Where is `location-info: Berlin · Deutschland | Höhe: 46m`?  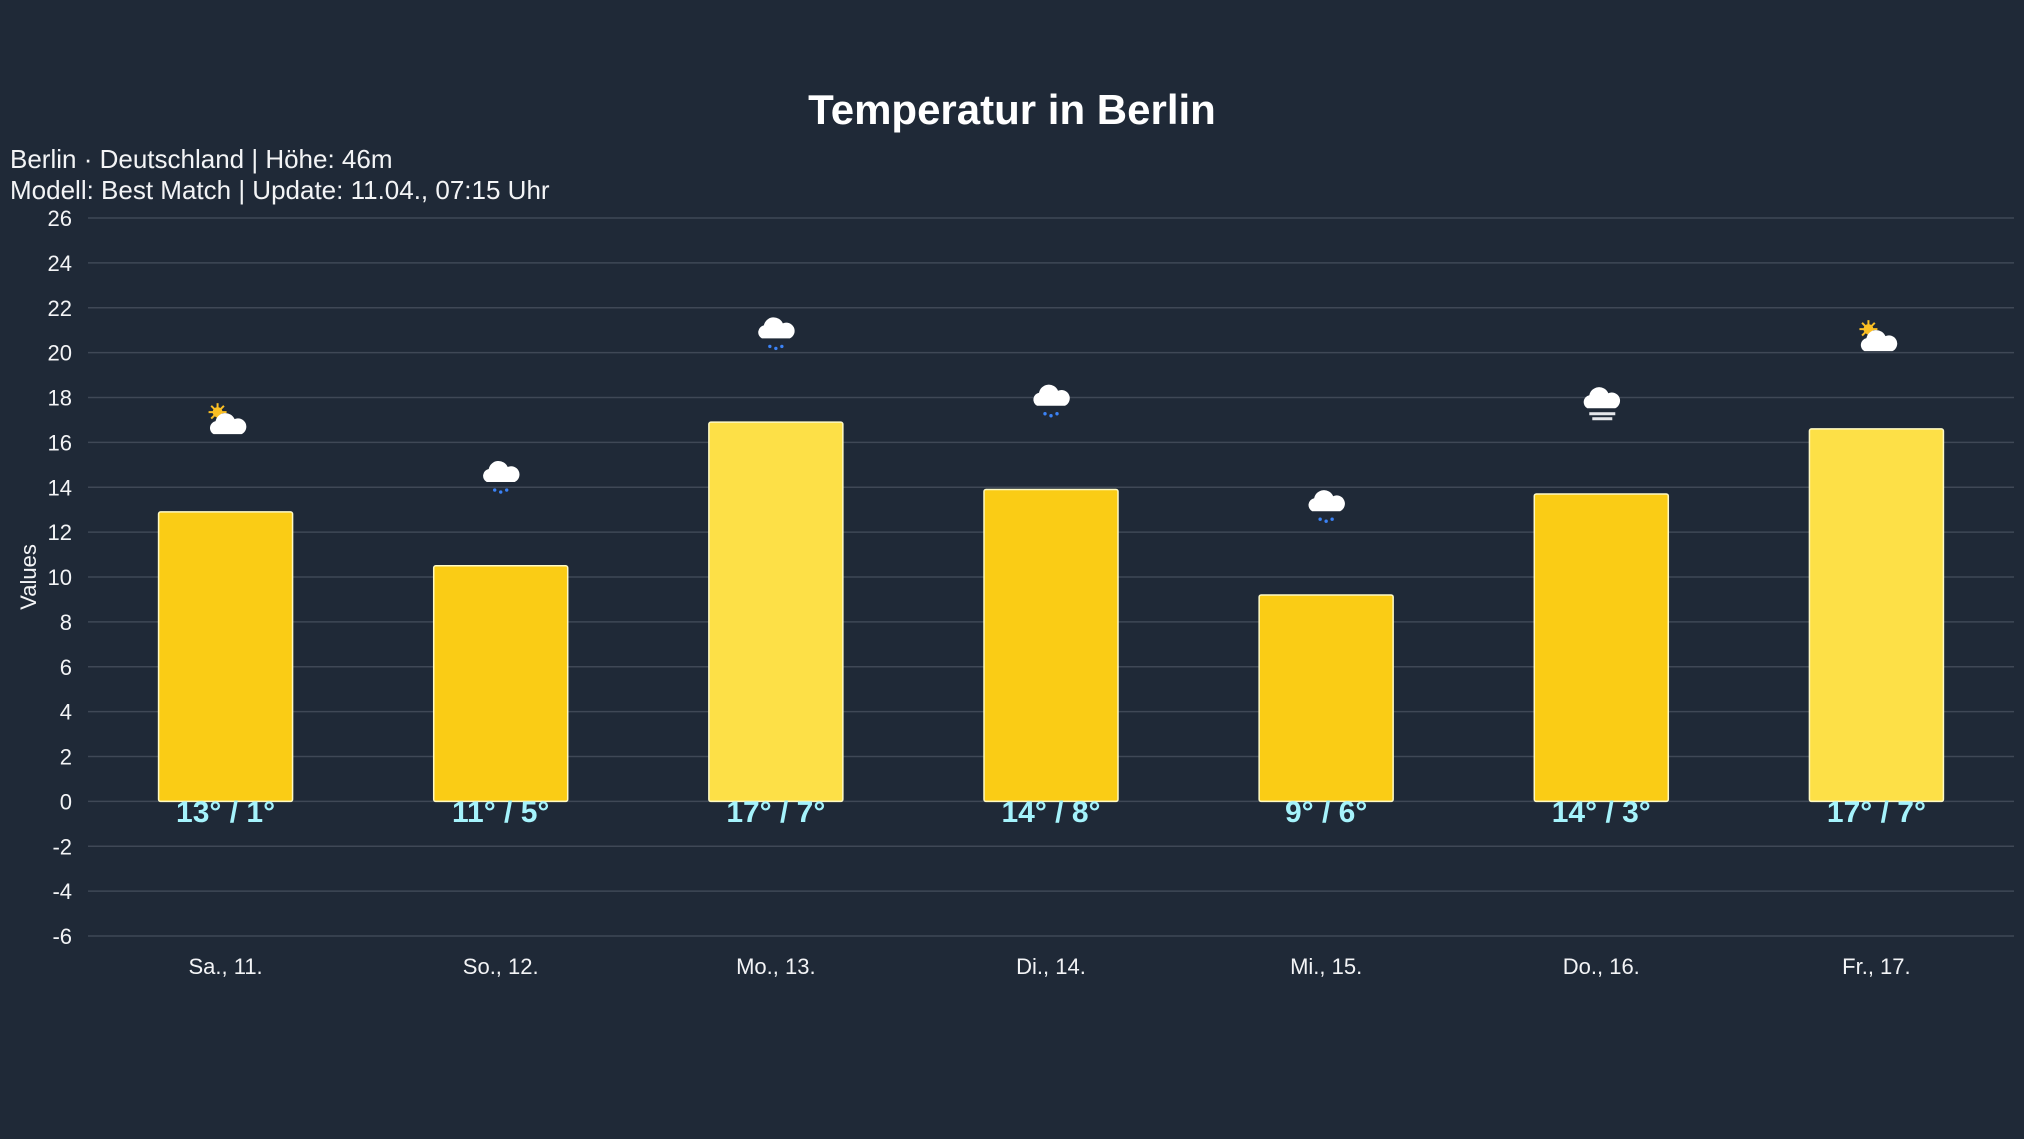 location-info: Berlin · Deutschland | Höhe: 46m is located at coordinates (201, 159).